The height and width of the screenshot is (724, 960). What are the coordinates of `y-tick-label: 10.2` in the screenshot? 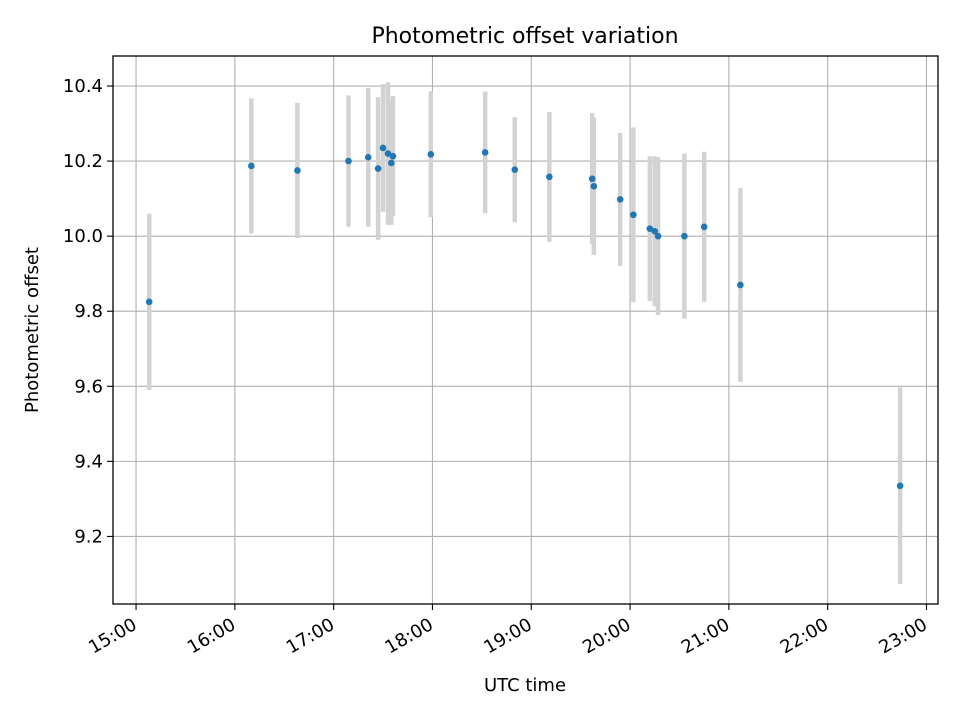 It's located at (83, 161).